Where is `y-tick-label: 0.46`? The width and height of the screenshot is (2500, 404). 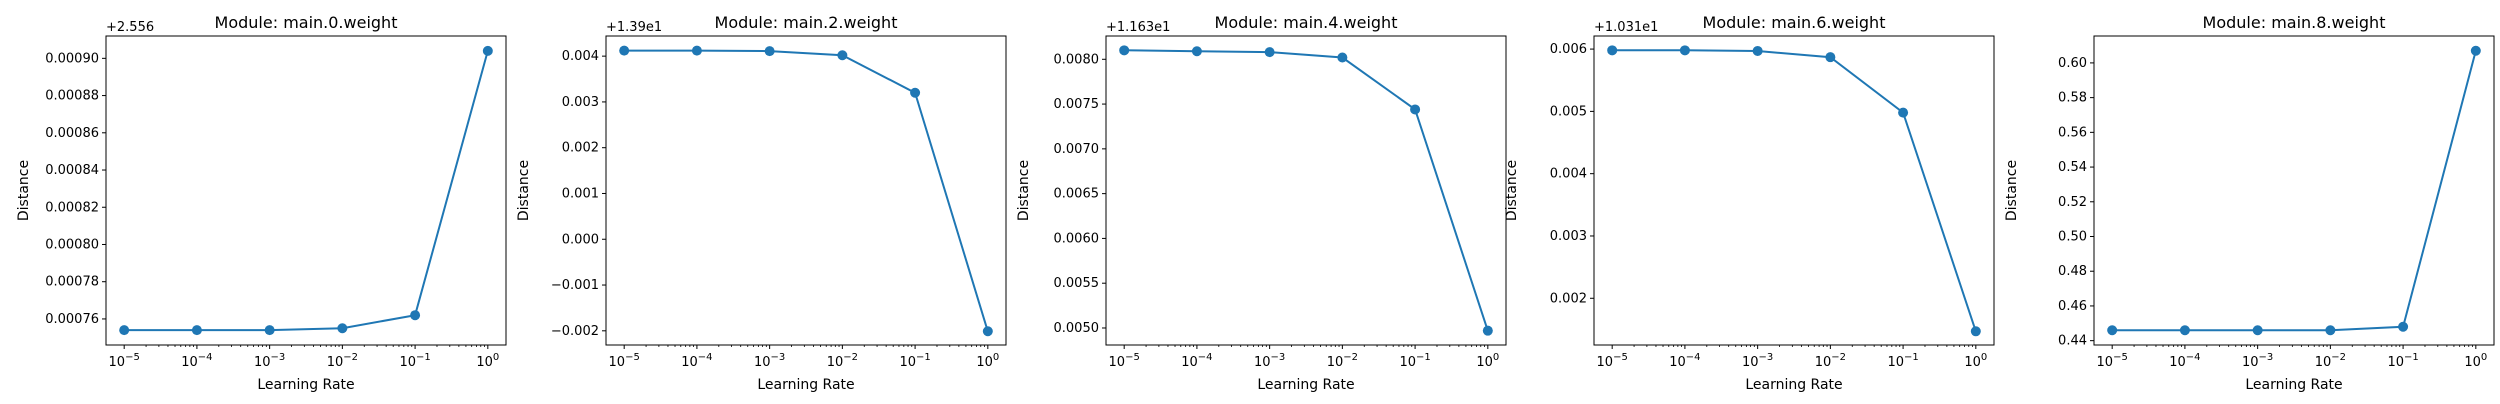
y-tick-label: 0.46 is located at coordinates (2072, 306).